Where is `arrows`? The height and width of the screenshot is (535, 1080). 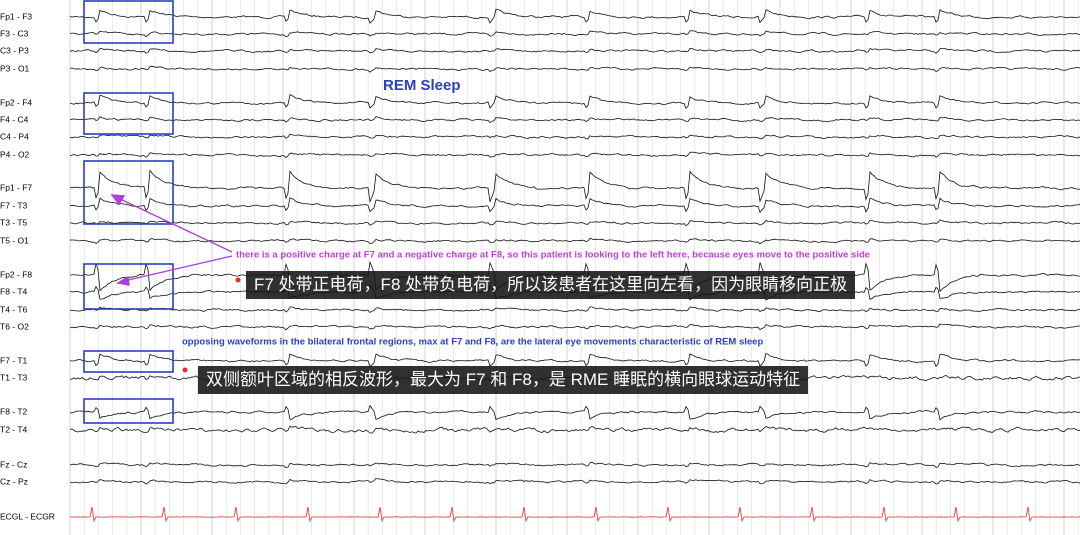 arrows is located at coordinates (171, 240).